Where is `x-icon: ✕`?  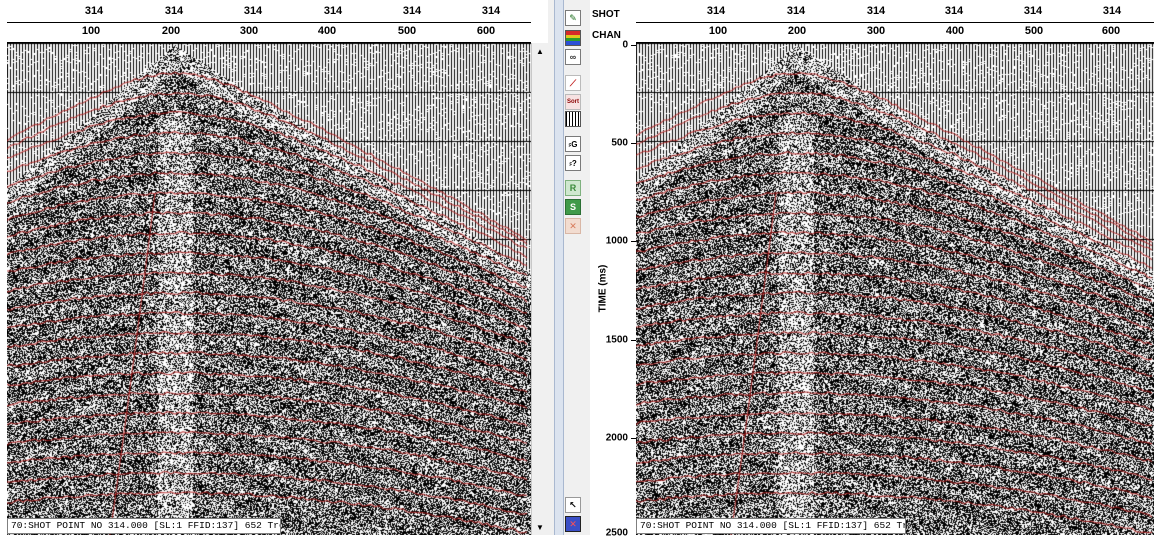 x-icon: ✕ is located at coordinates (573, 226).